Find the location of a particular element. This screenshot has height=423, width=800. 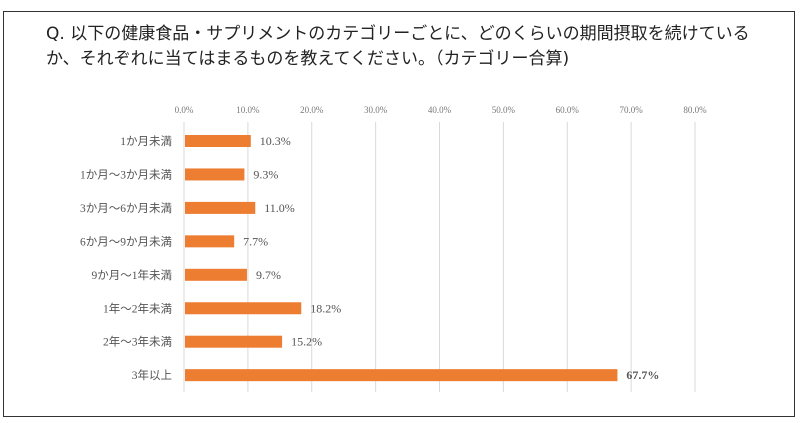

data-label: 11.0% is located at coordinates (279, 208).